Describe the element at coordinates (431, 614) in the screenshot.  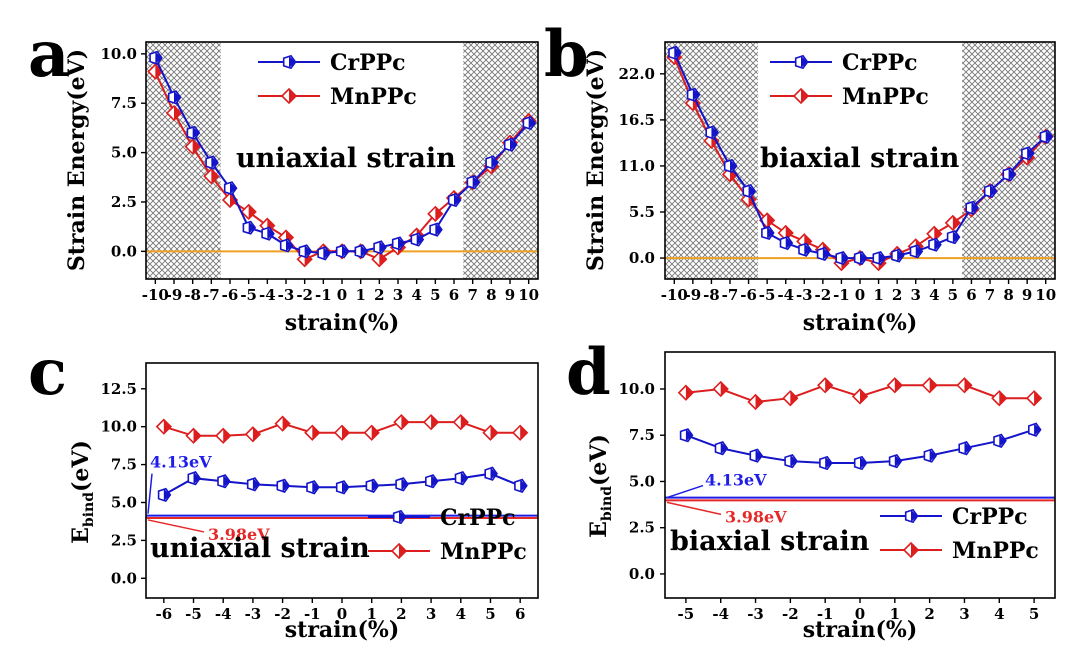
I see `x-tick-label: 3` at that location.